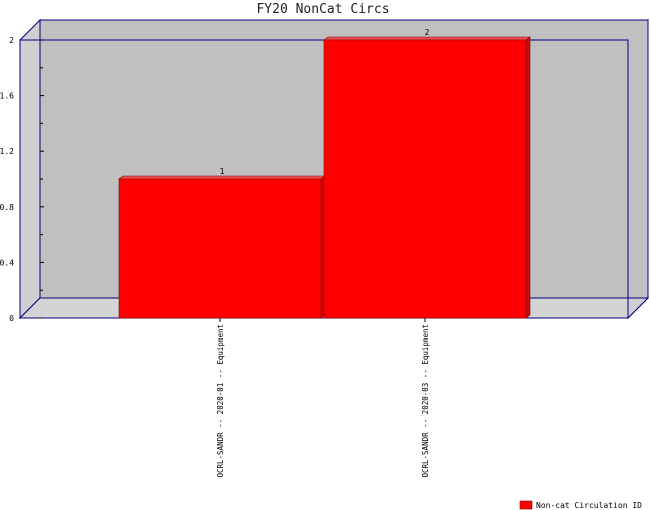 This screenshot has width=650, height=510. What do you see at coordinates (220, 248) in the screenshot?
I see `bar` at bounding box center [220, 248].